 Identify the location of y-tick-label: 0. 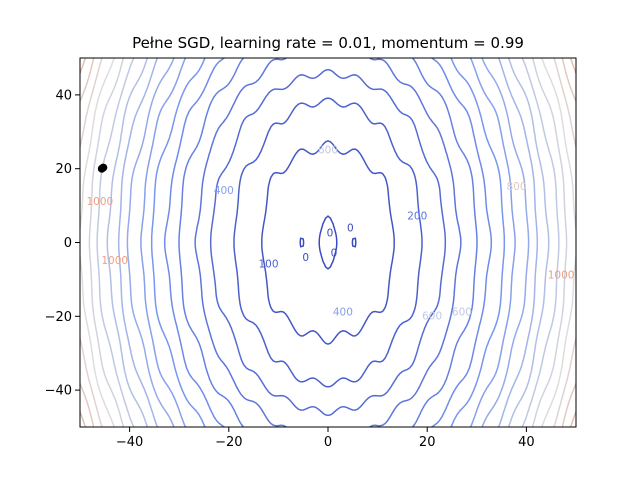
(68, 243).